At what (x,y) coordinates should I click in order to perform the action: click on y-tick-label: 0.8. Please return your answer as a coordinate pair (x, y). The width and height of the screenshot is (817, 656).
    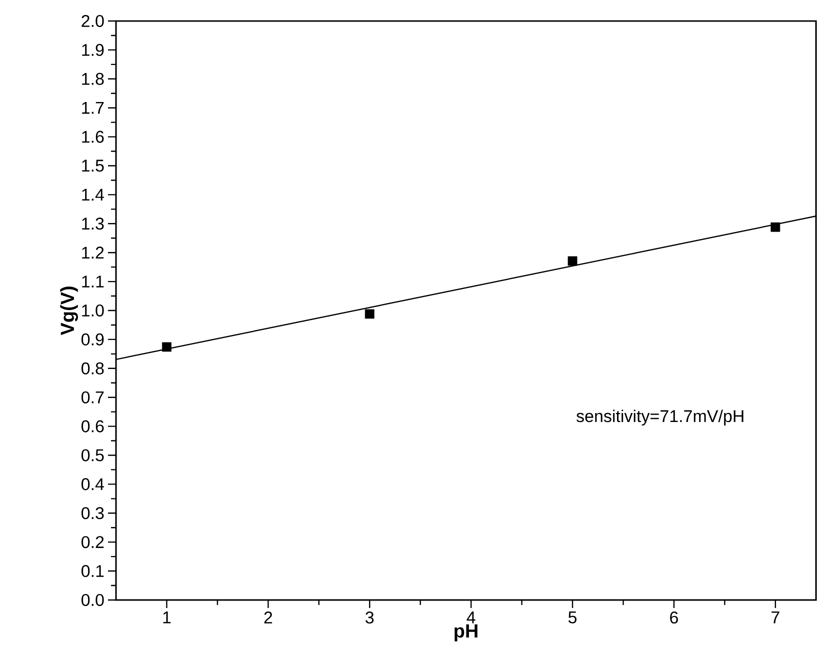
    Looking at the image, I should click on (93, 368).